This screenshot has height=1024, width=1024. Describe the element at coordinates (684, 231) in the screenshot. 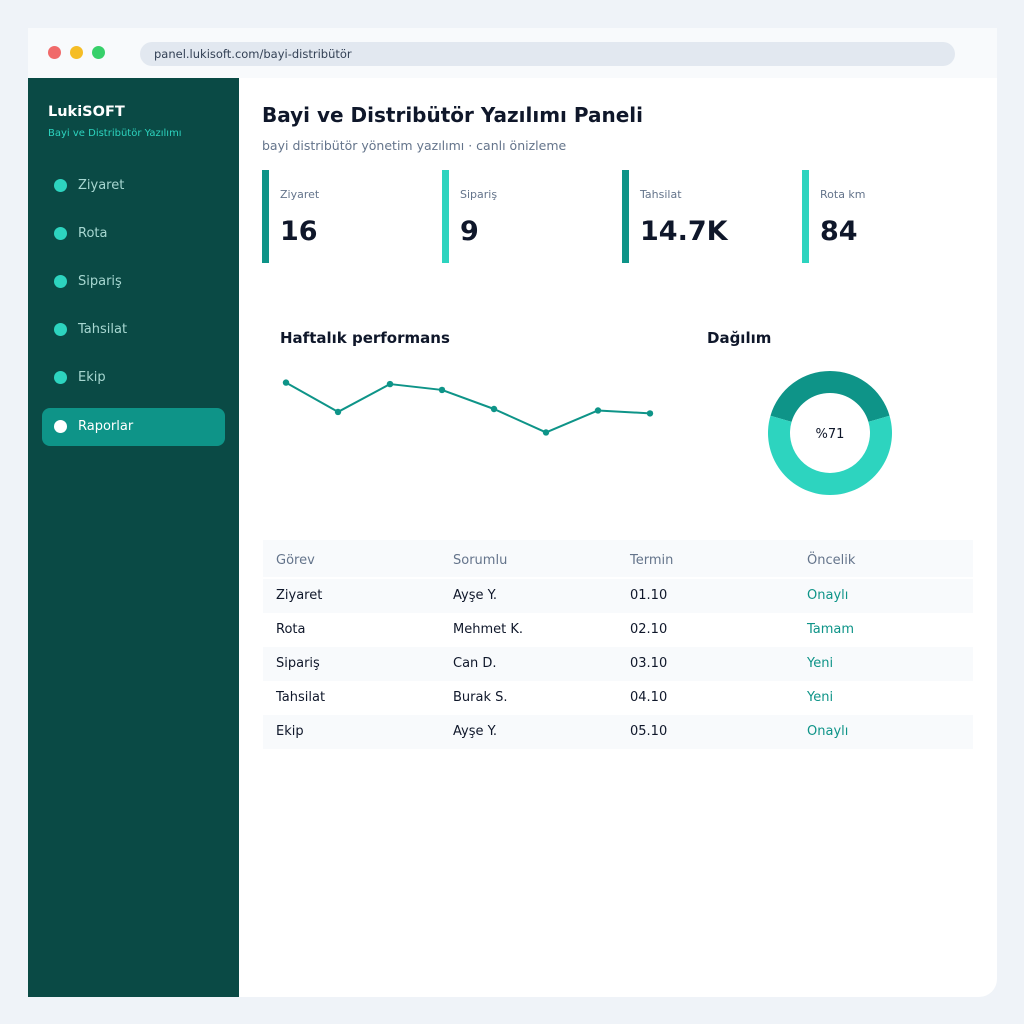

I see `kpi-value: 14.7K` at that location.